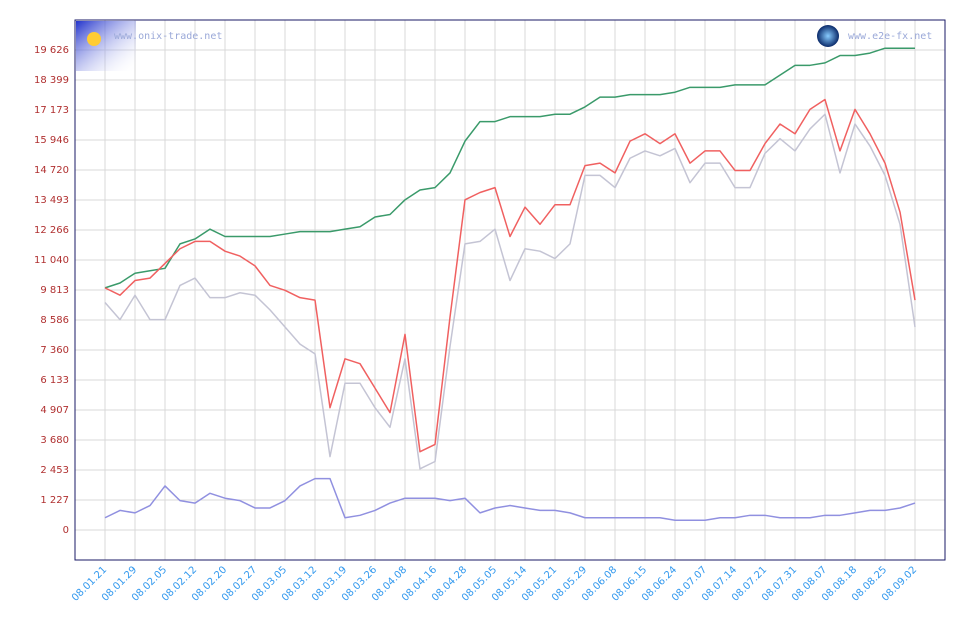 The height and width of the screenshot is (640, 960). I want to click on logo-left, so click(106, 46).